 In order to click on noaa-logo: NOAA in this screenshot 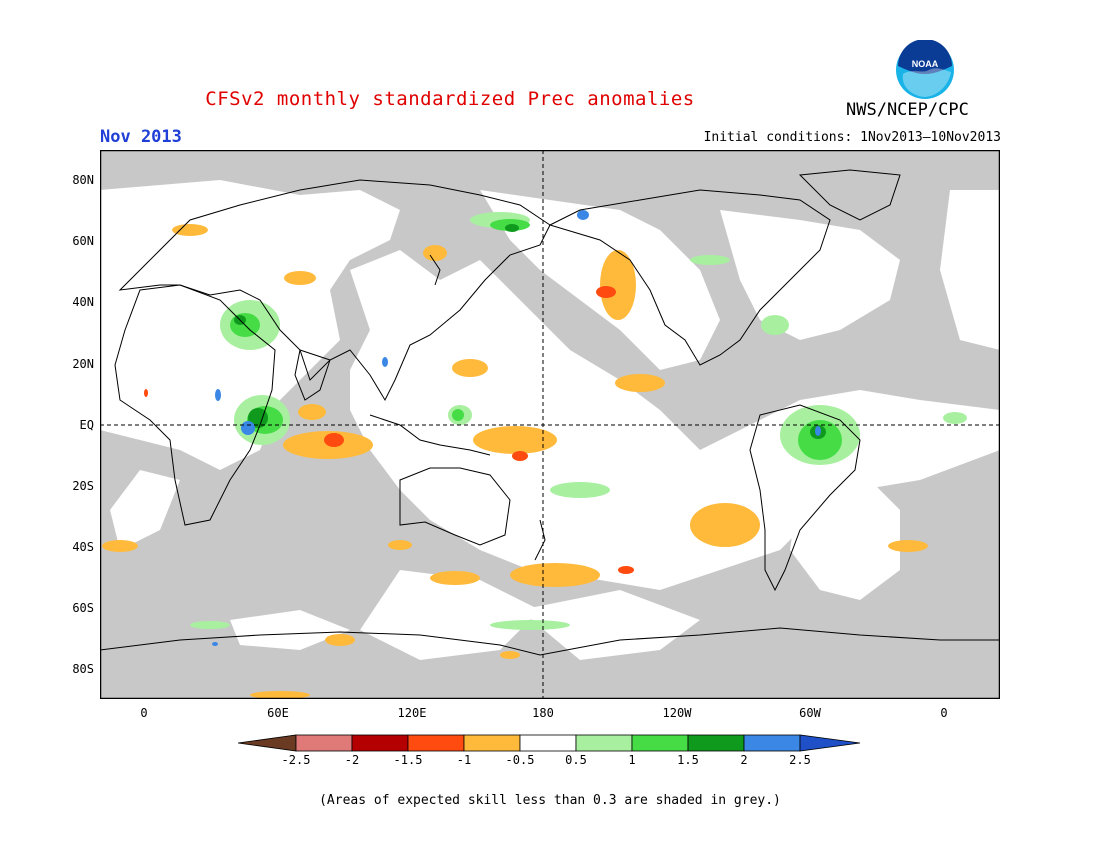, I will do `click(925, 69)`.